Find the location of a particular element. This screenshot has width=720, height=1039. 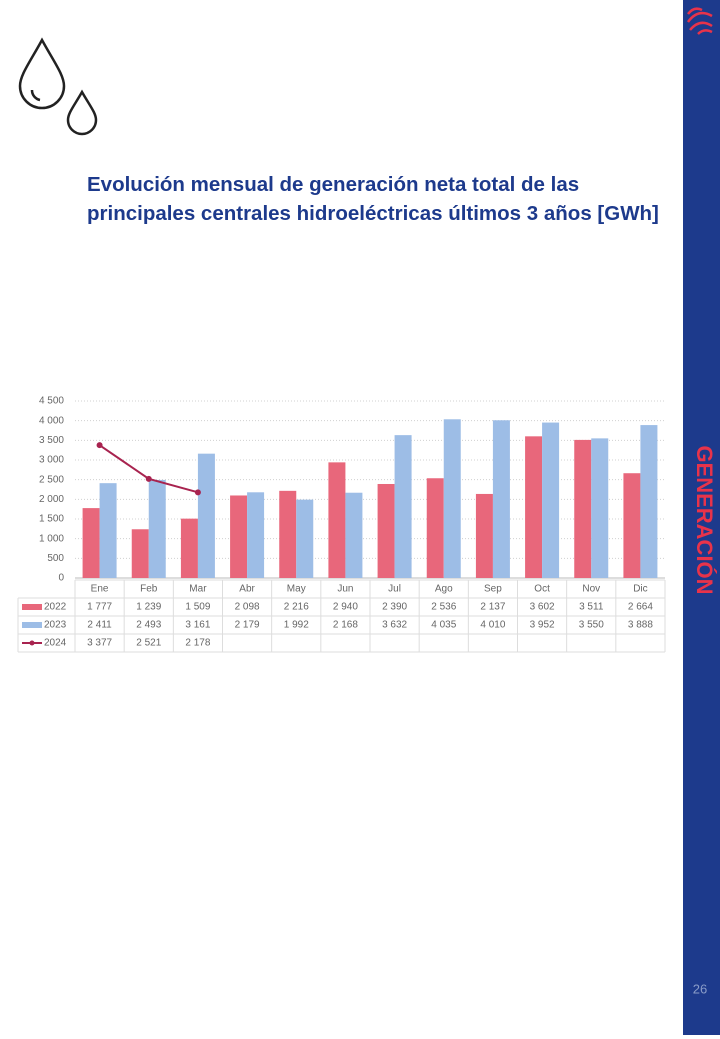

side-bar is located at coordinates (701, 517).